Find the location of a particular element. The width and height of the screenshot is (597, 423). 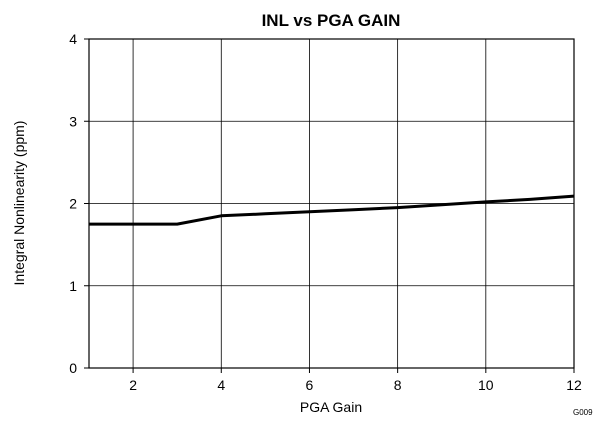

y-tick-label-0: 0 is located at coordinates (73, 368).